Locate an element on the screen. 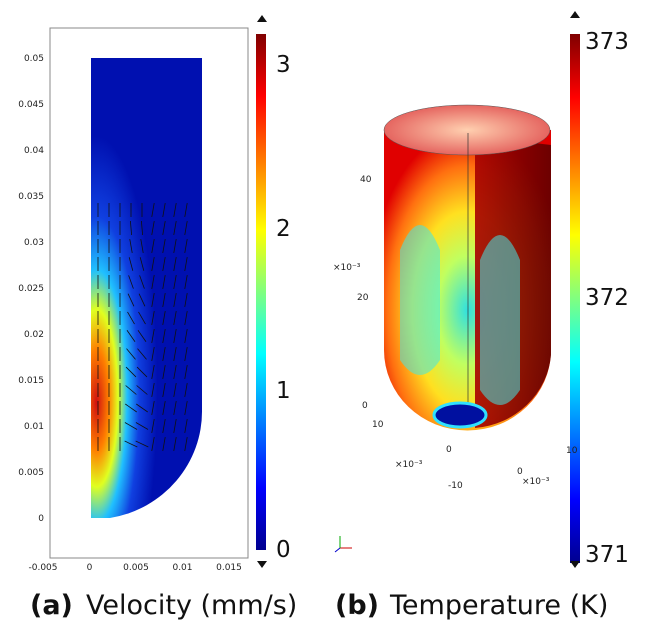 This screenshot has height=635, width=654. colorbar-label: 3 is located at coordinates (283, 65).